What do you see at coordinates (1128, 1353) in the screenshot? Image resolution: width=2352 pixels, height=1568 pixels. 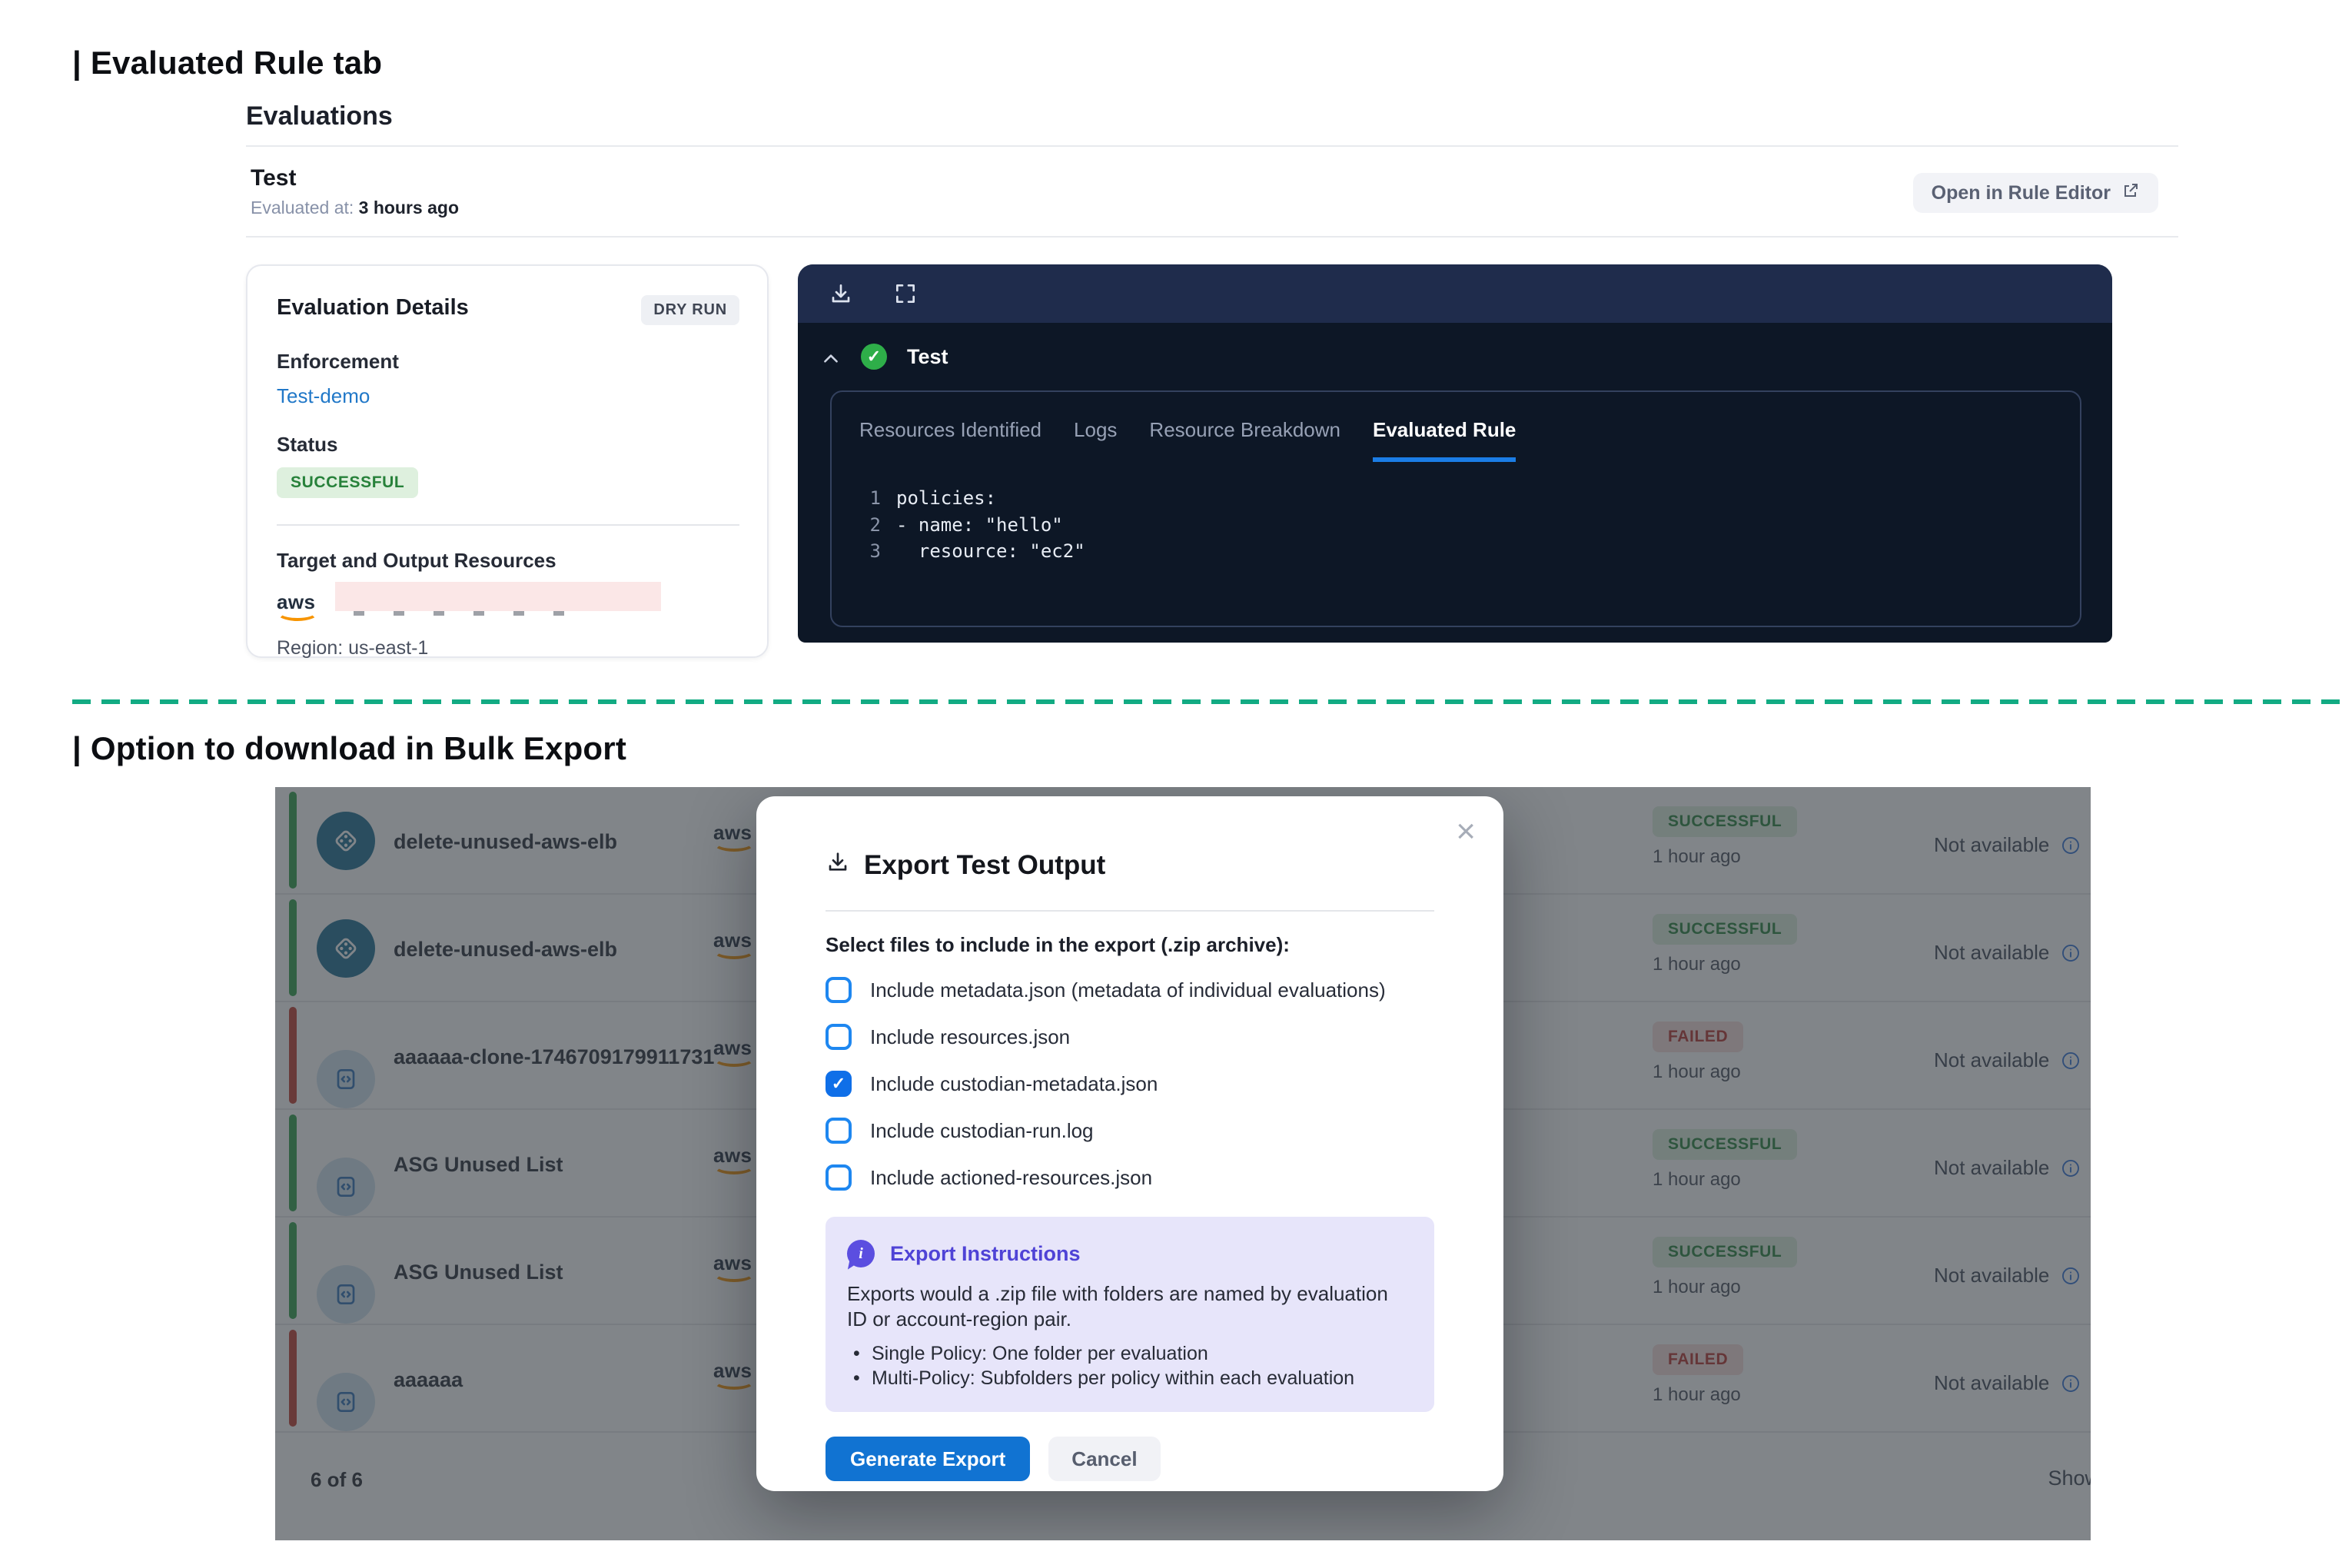 I see `instruction-bullet: Single Policy: One folder per evaluation` at bounding box center [1128, 1353].